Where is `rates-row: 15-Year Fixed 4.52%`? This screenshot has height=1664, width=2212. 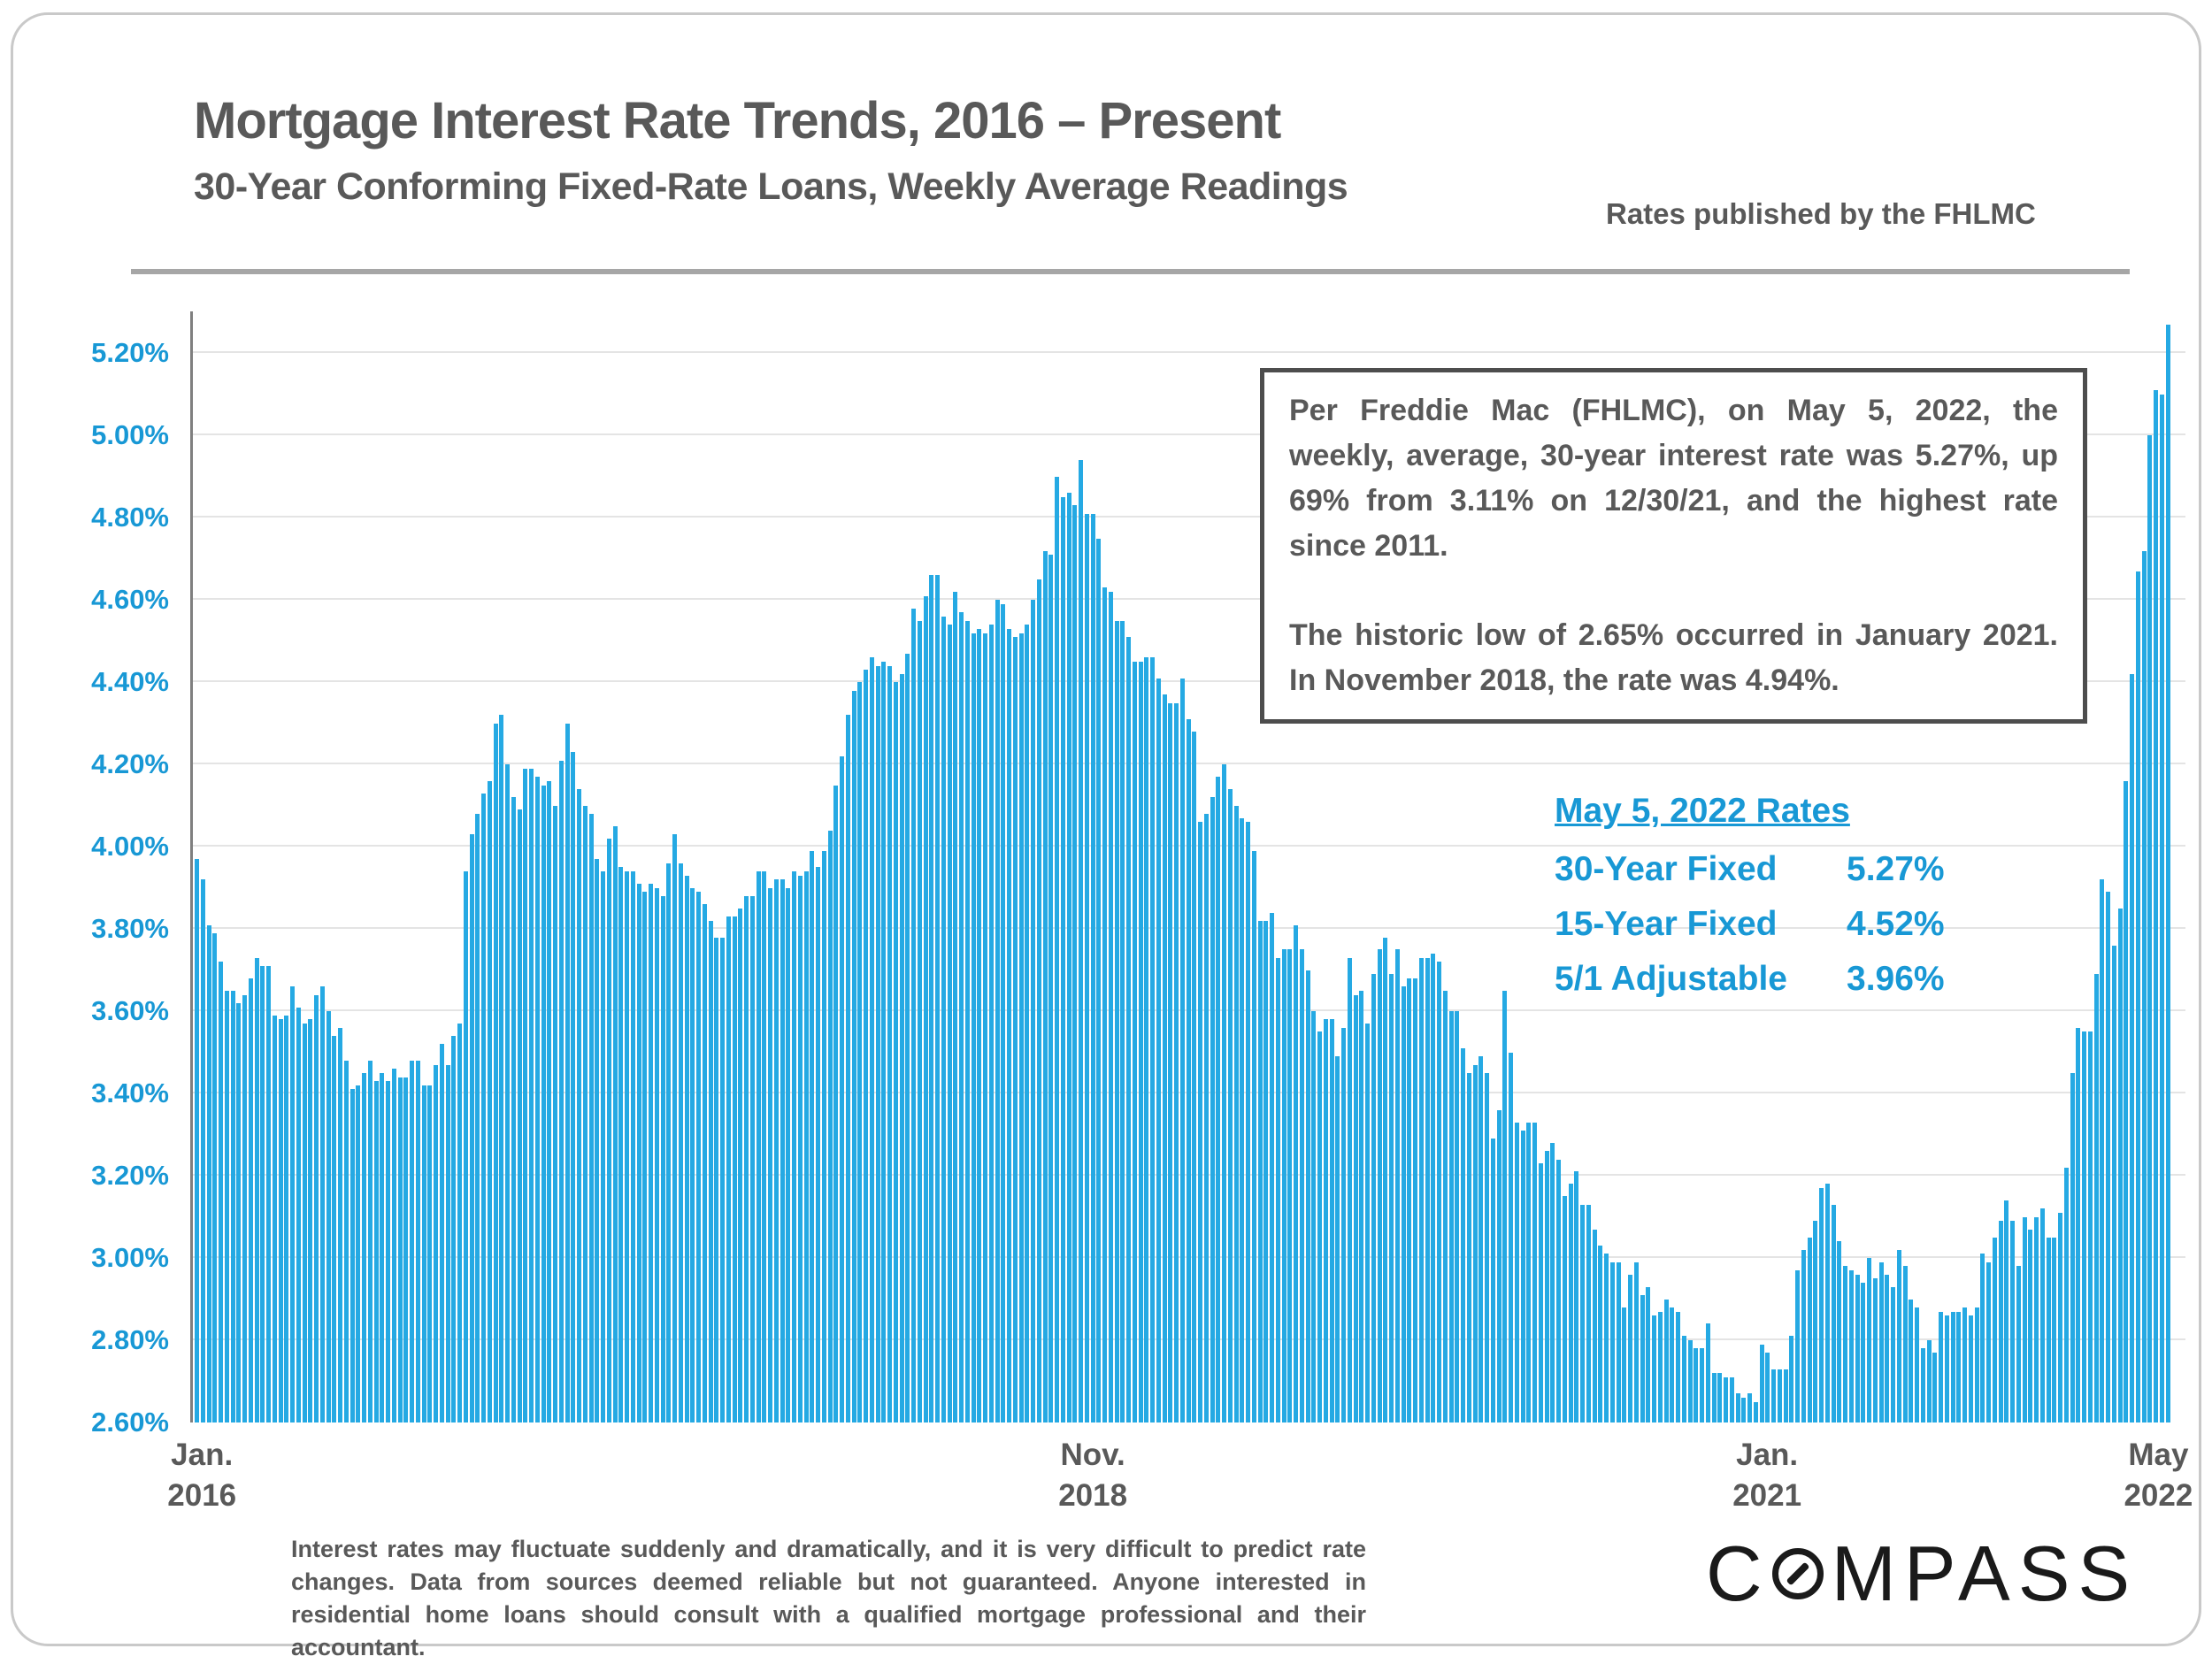
rates-row: 15-Year Fixed 4.52% is located at coordinates (1772, 924).